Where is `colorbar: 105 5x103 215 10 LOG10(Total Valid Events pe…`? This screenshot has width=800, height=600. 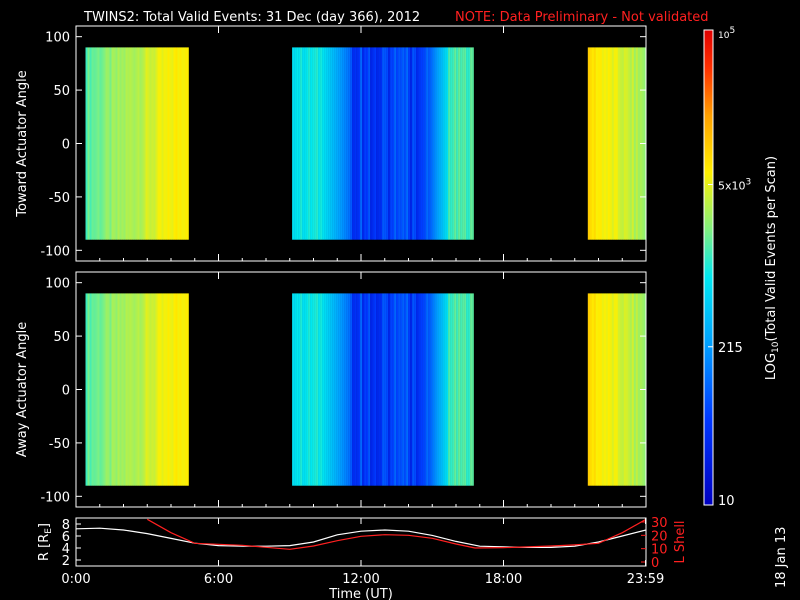
colorbar: 105 5x103 215 10 LOG10(Total Valid Events pe… is located at coordinates (742, 267).